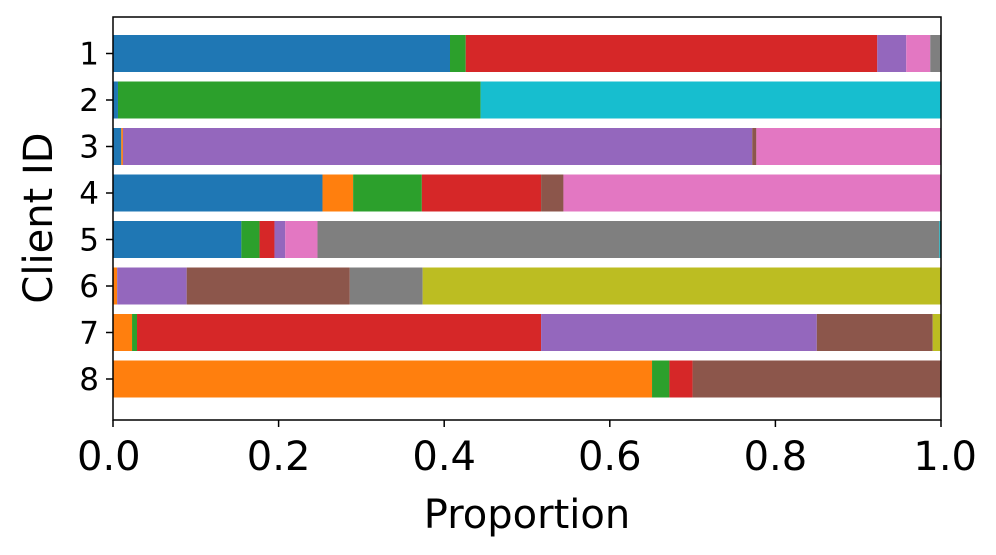  What do you see at coordinates (89, 148) in the screenshot?
I see `y-tick-label: 3` at bounding box center [89, 148].